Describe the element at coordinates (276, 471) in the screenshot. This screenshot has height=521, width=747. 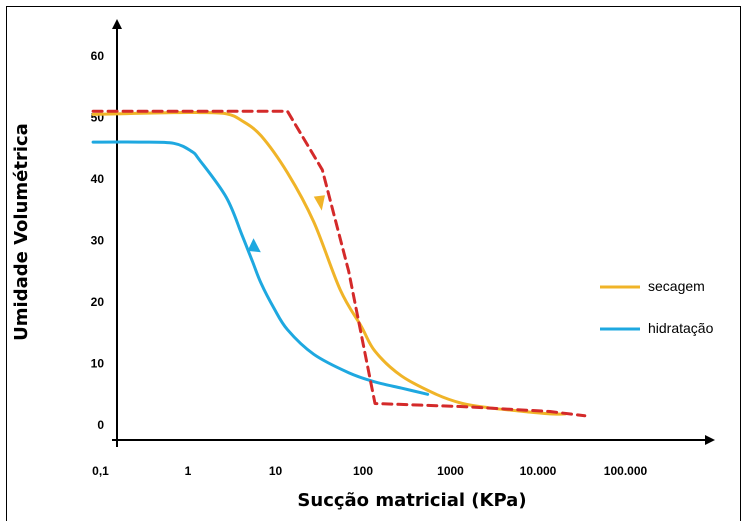
I see `x-tick-label: 10` at that location.